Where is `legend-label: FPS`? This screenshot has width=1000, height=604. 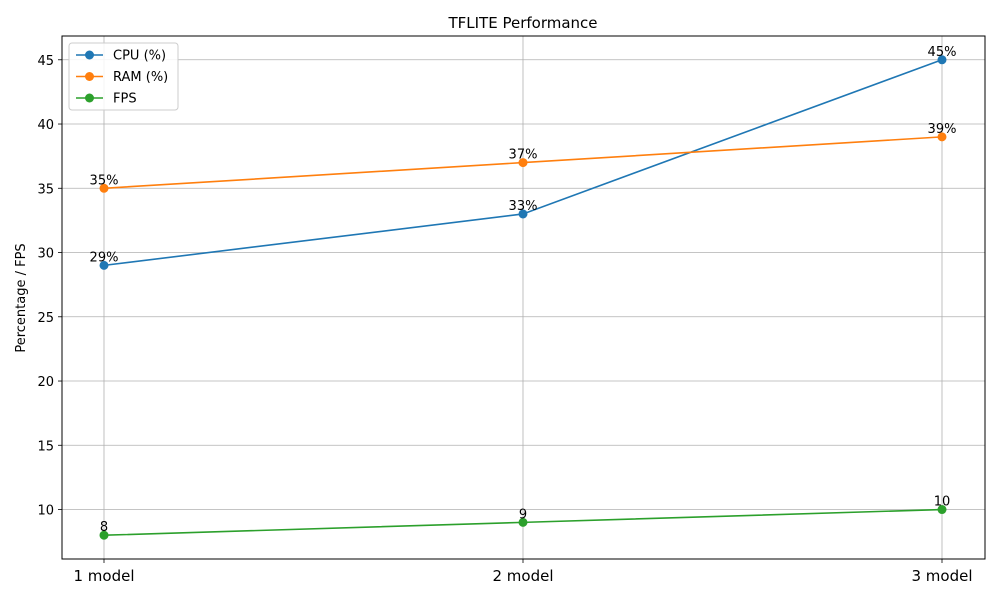
legend-label: FPS is located at coordinates (125, 99).